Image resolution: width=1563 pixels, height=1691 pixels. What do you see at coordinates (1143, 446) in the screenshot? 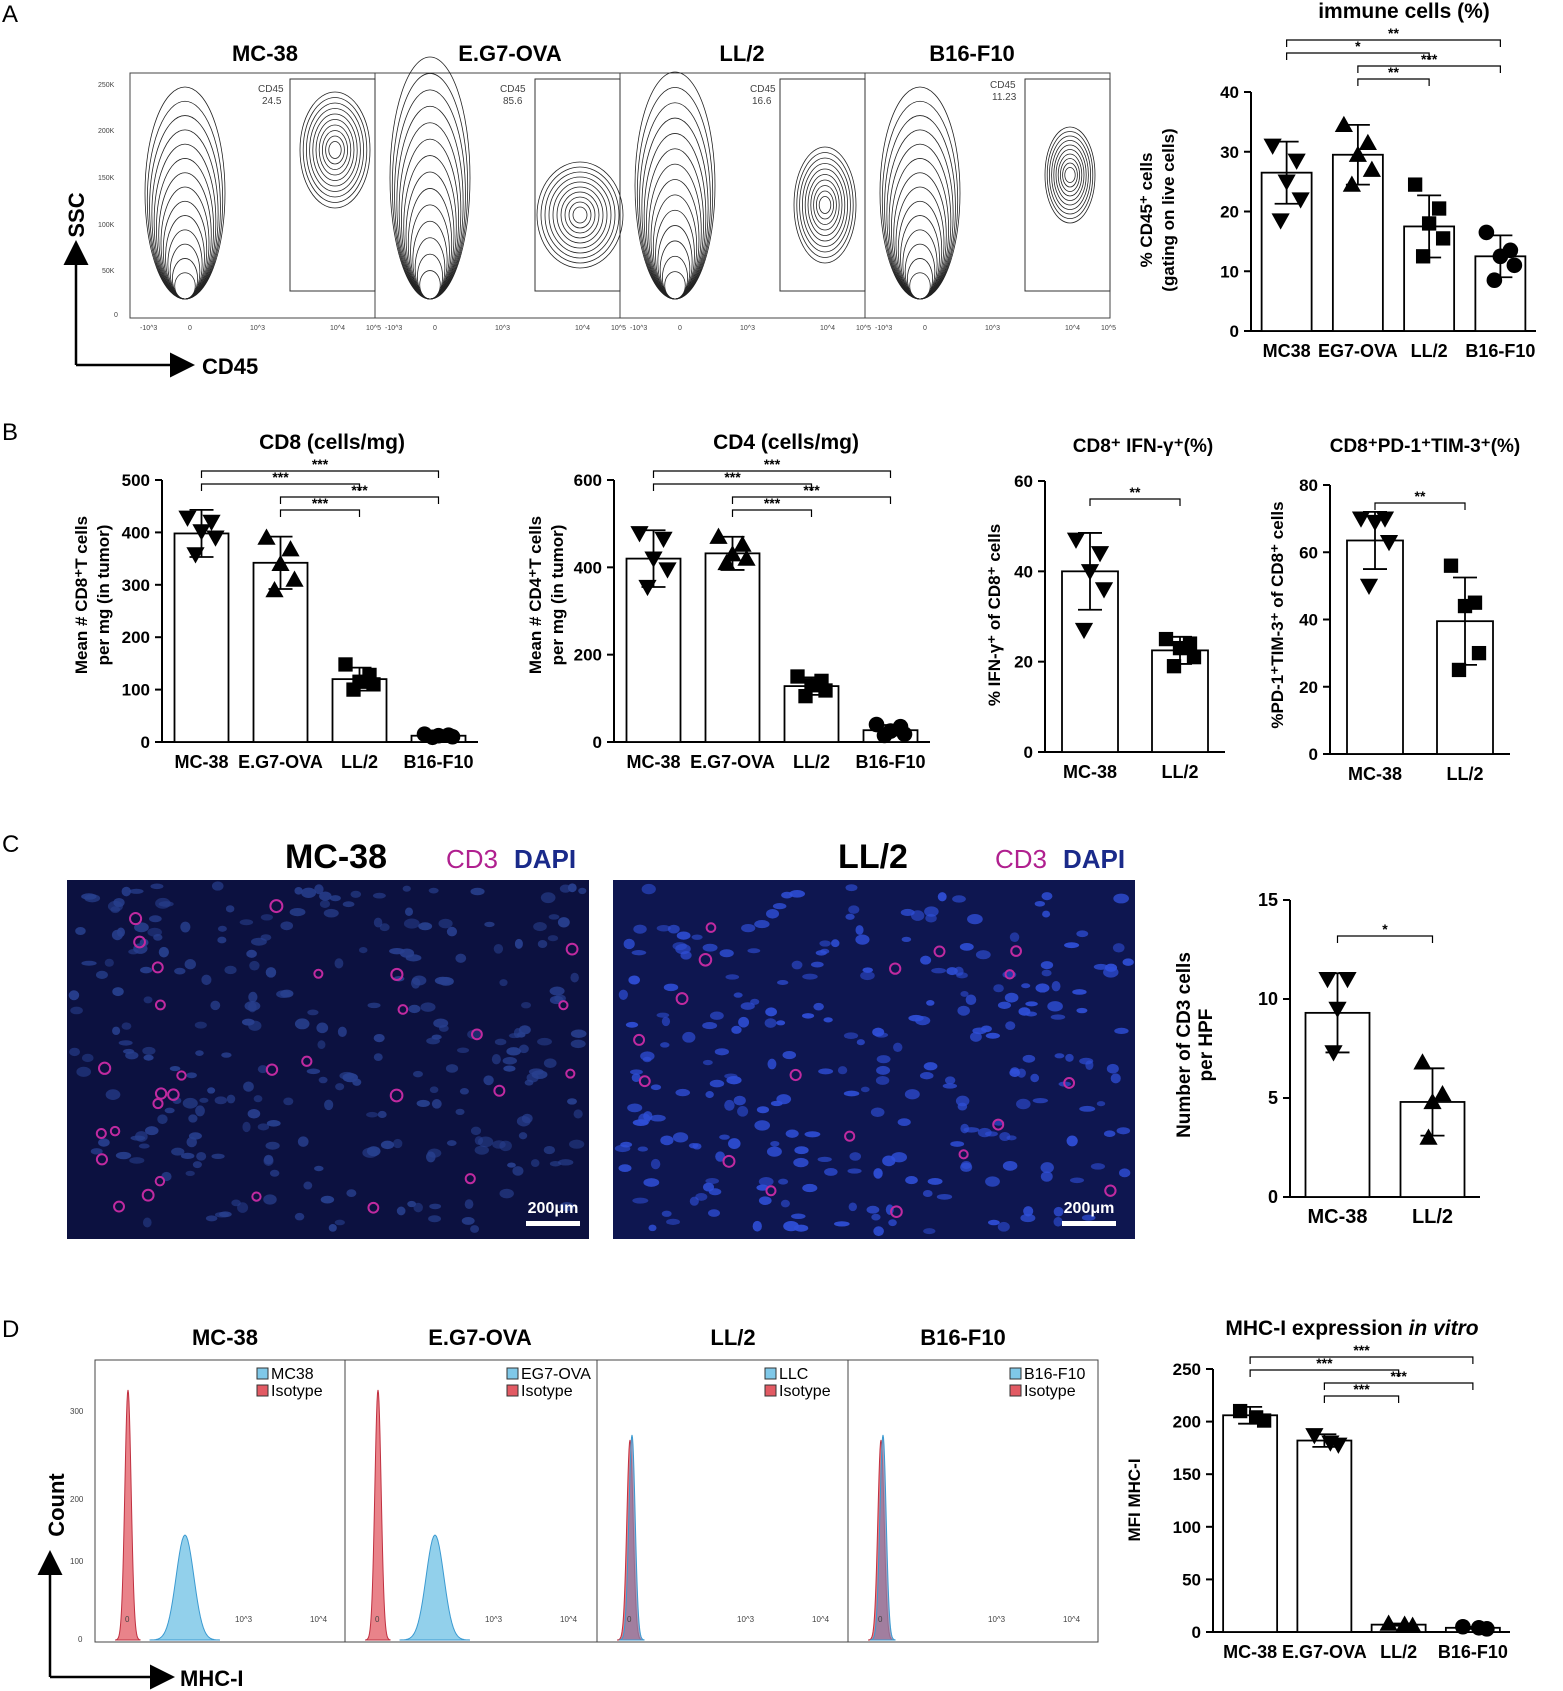
I see `chart-title: CD8⁺ IFN-γ⁺(%)` at bounding box center [1143, 446].